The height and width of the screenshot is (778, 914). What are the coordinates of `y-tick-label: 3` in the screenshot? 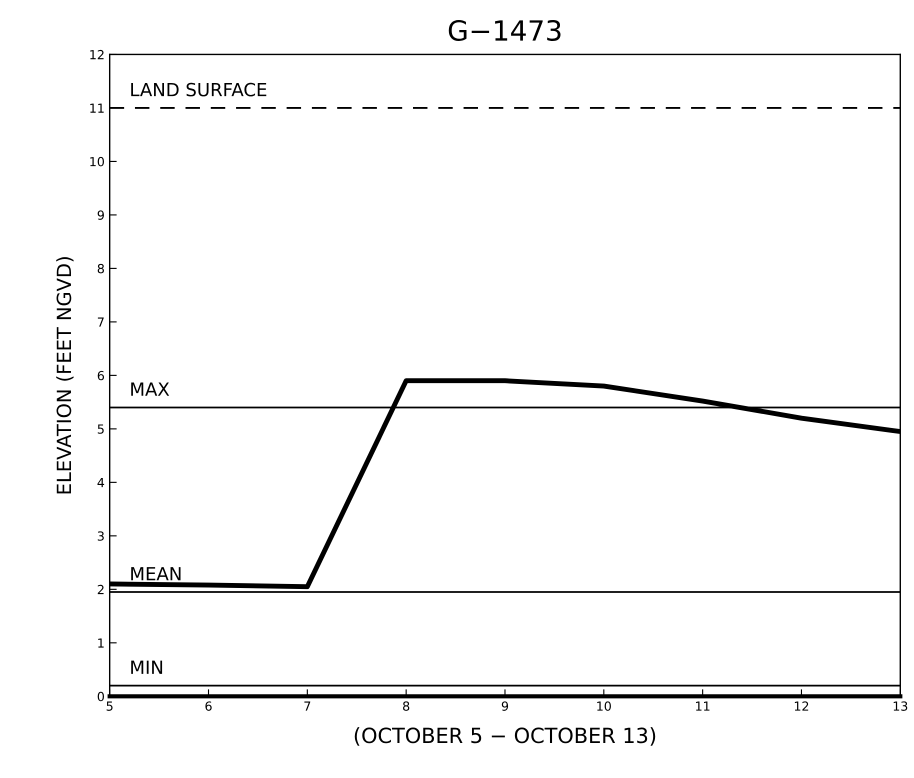 It's located at (101, 536).